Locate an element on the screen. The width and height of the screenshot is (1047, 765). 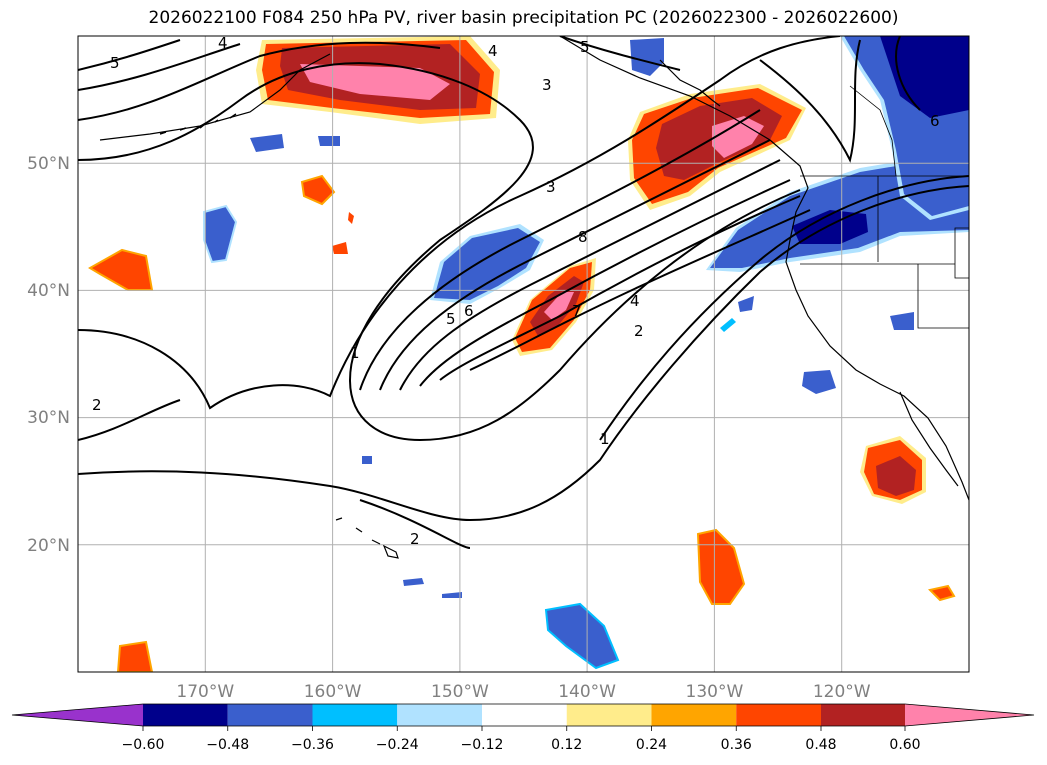
colorbar-tick-label: 0.12 is located at coordinates (566, 745).